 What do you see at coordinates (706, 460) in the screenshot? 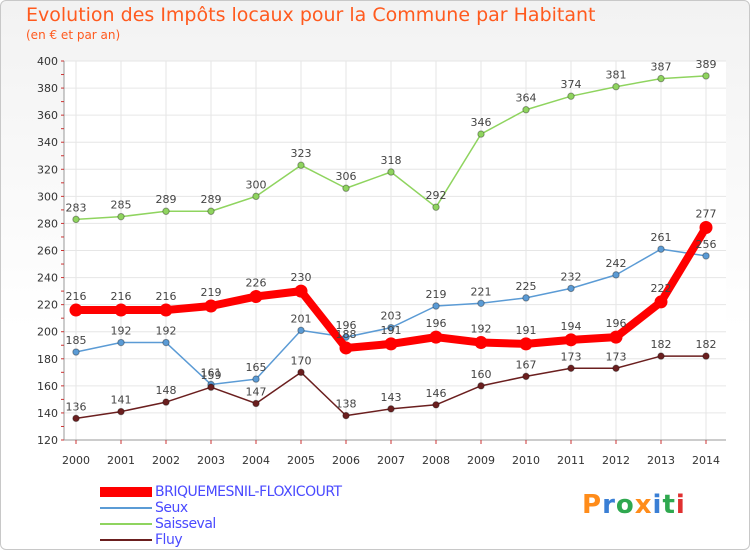
I see `x-tick-label: 2014` at bounding box center [706, 460].